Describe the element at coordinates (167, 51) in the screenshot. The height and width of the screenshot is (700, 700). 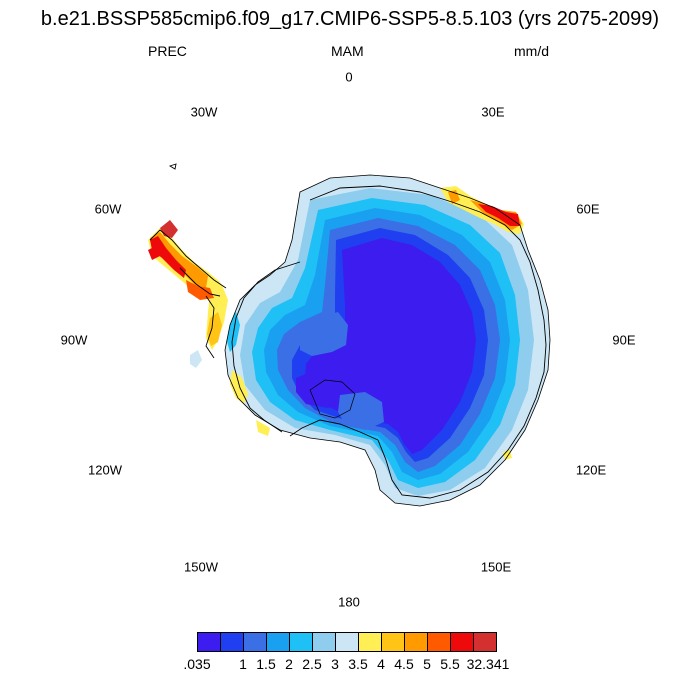
I see `variable-label: PREC` at that location.